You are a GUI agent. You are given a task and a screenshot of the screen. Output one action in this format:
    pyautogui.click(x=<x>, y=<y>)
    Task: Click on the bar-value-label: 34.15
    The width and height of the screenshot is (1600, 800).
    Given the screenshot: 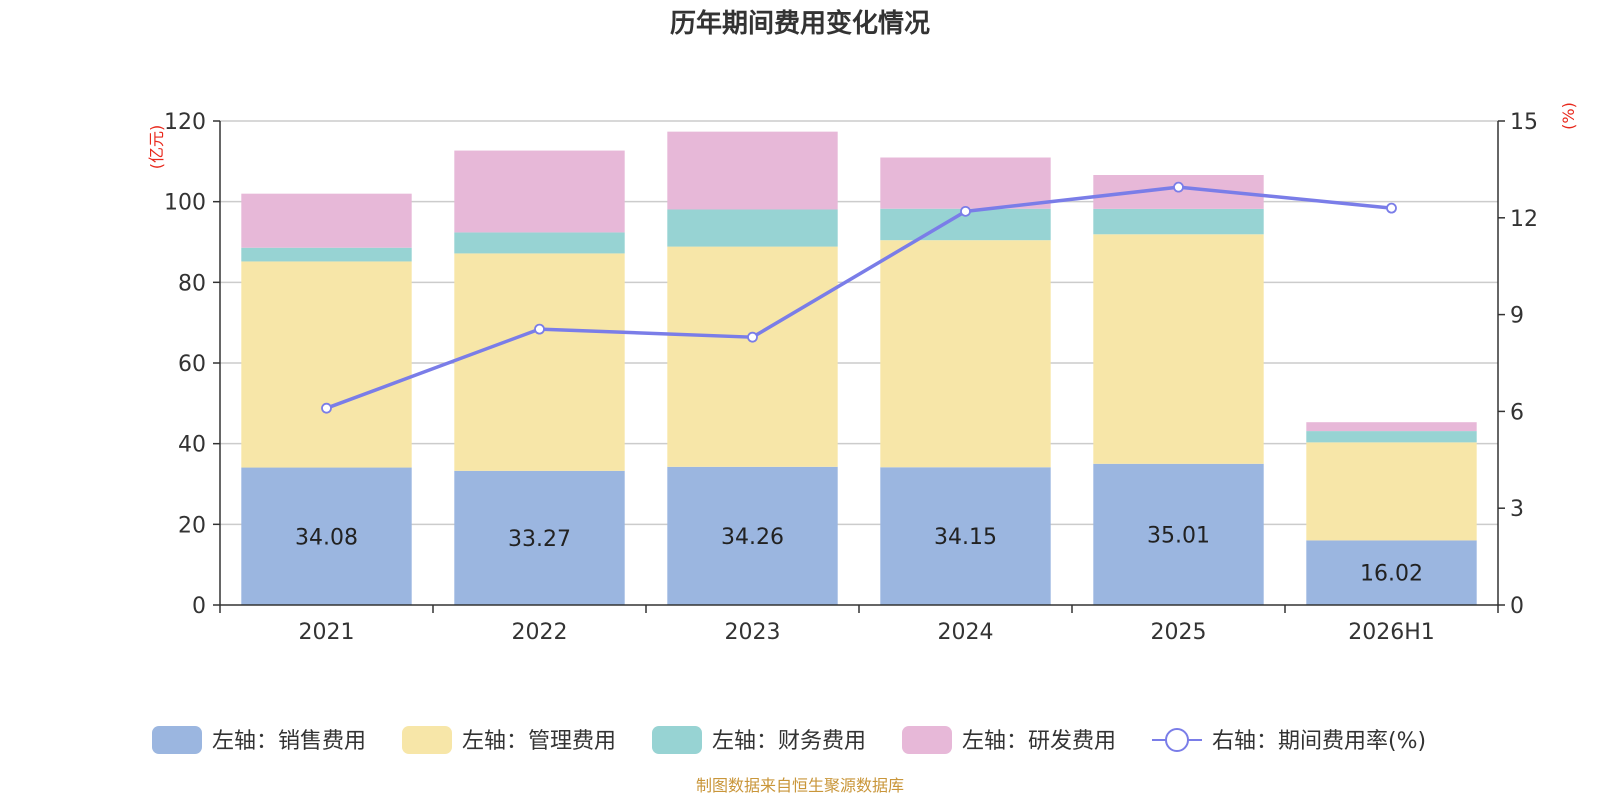 What is the action you would take?
    pyautogui.click(x=965, y=537)
    